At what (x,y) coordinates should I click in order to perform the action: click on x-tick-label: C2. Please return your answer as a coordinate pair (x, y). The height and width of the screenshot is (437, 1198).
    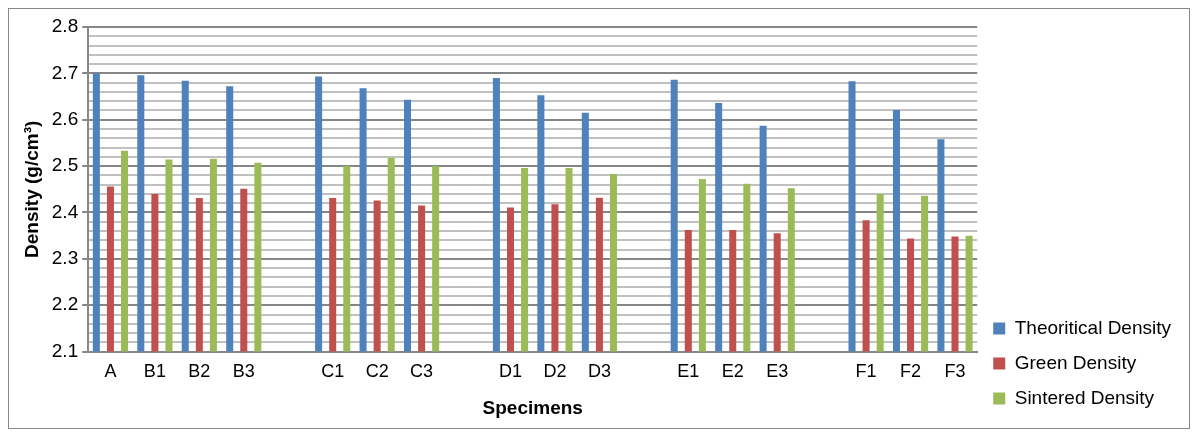
    Looking at the image, I should click on (377, 371).